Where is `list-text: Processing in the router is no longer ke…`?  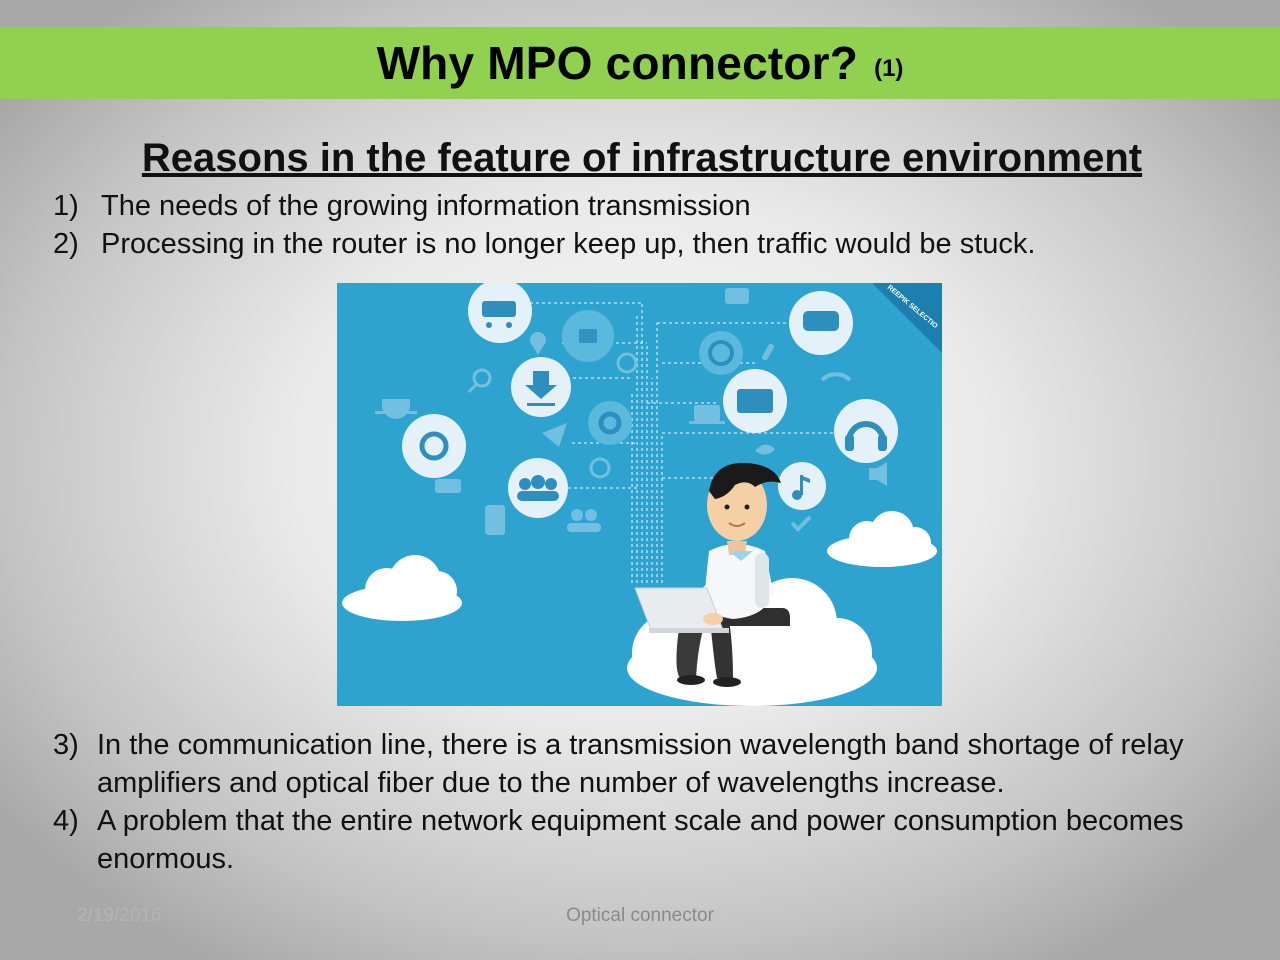
list-text: Processing in the router is no longer ke… is located at coordinates (568, 244).